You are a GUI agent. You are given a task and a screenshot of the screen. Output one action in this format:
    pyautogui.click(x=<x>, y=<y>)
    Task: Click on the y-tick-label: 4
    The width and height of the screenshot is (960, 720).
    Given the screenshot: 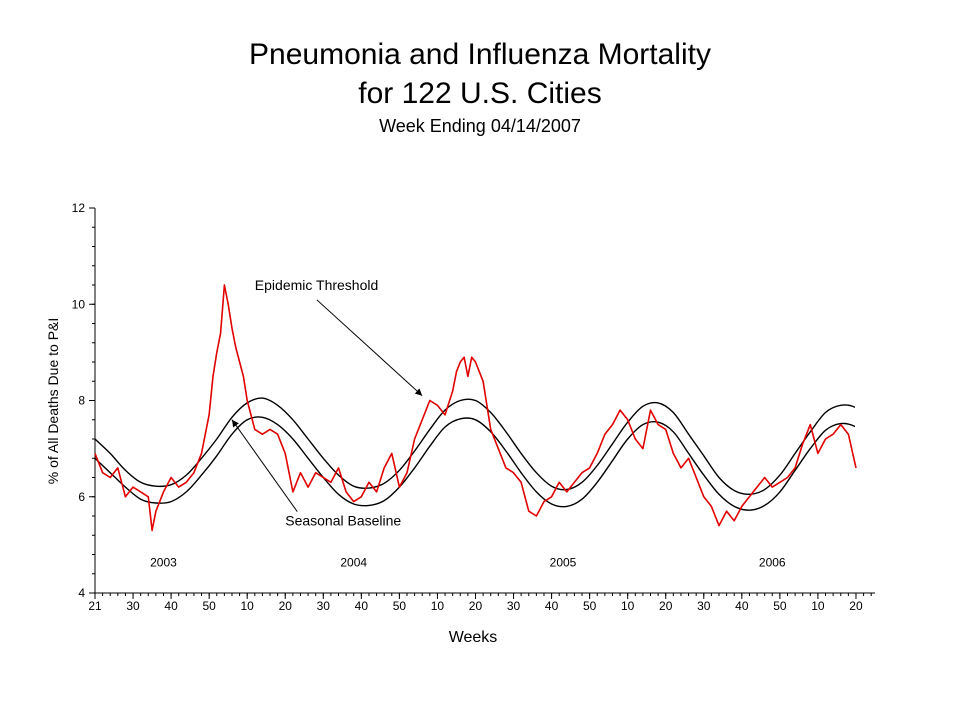 What is the action you would take?
    pyautogui.click(x=81, y=593)
    